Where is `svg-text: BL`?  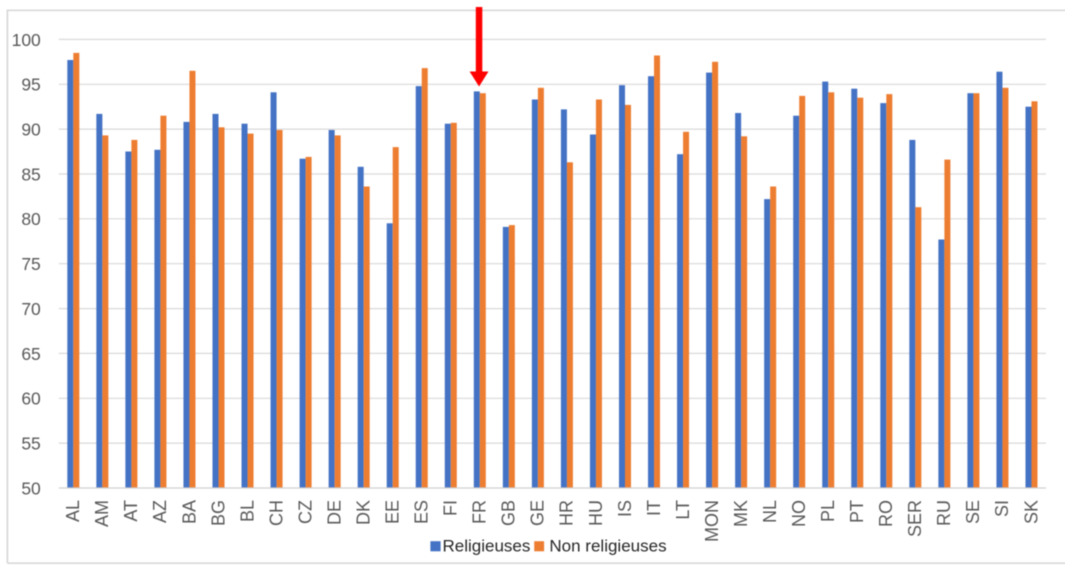 svg-text: BL is located at coordinates (247, 511).